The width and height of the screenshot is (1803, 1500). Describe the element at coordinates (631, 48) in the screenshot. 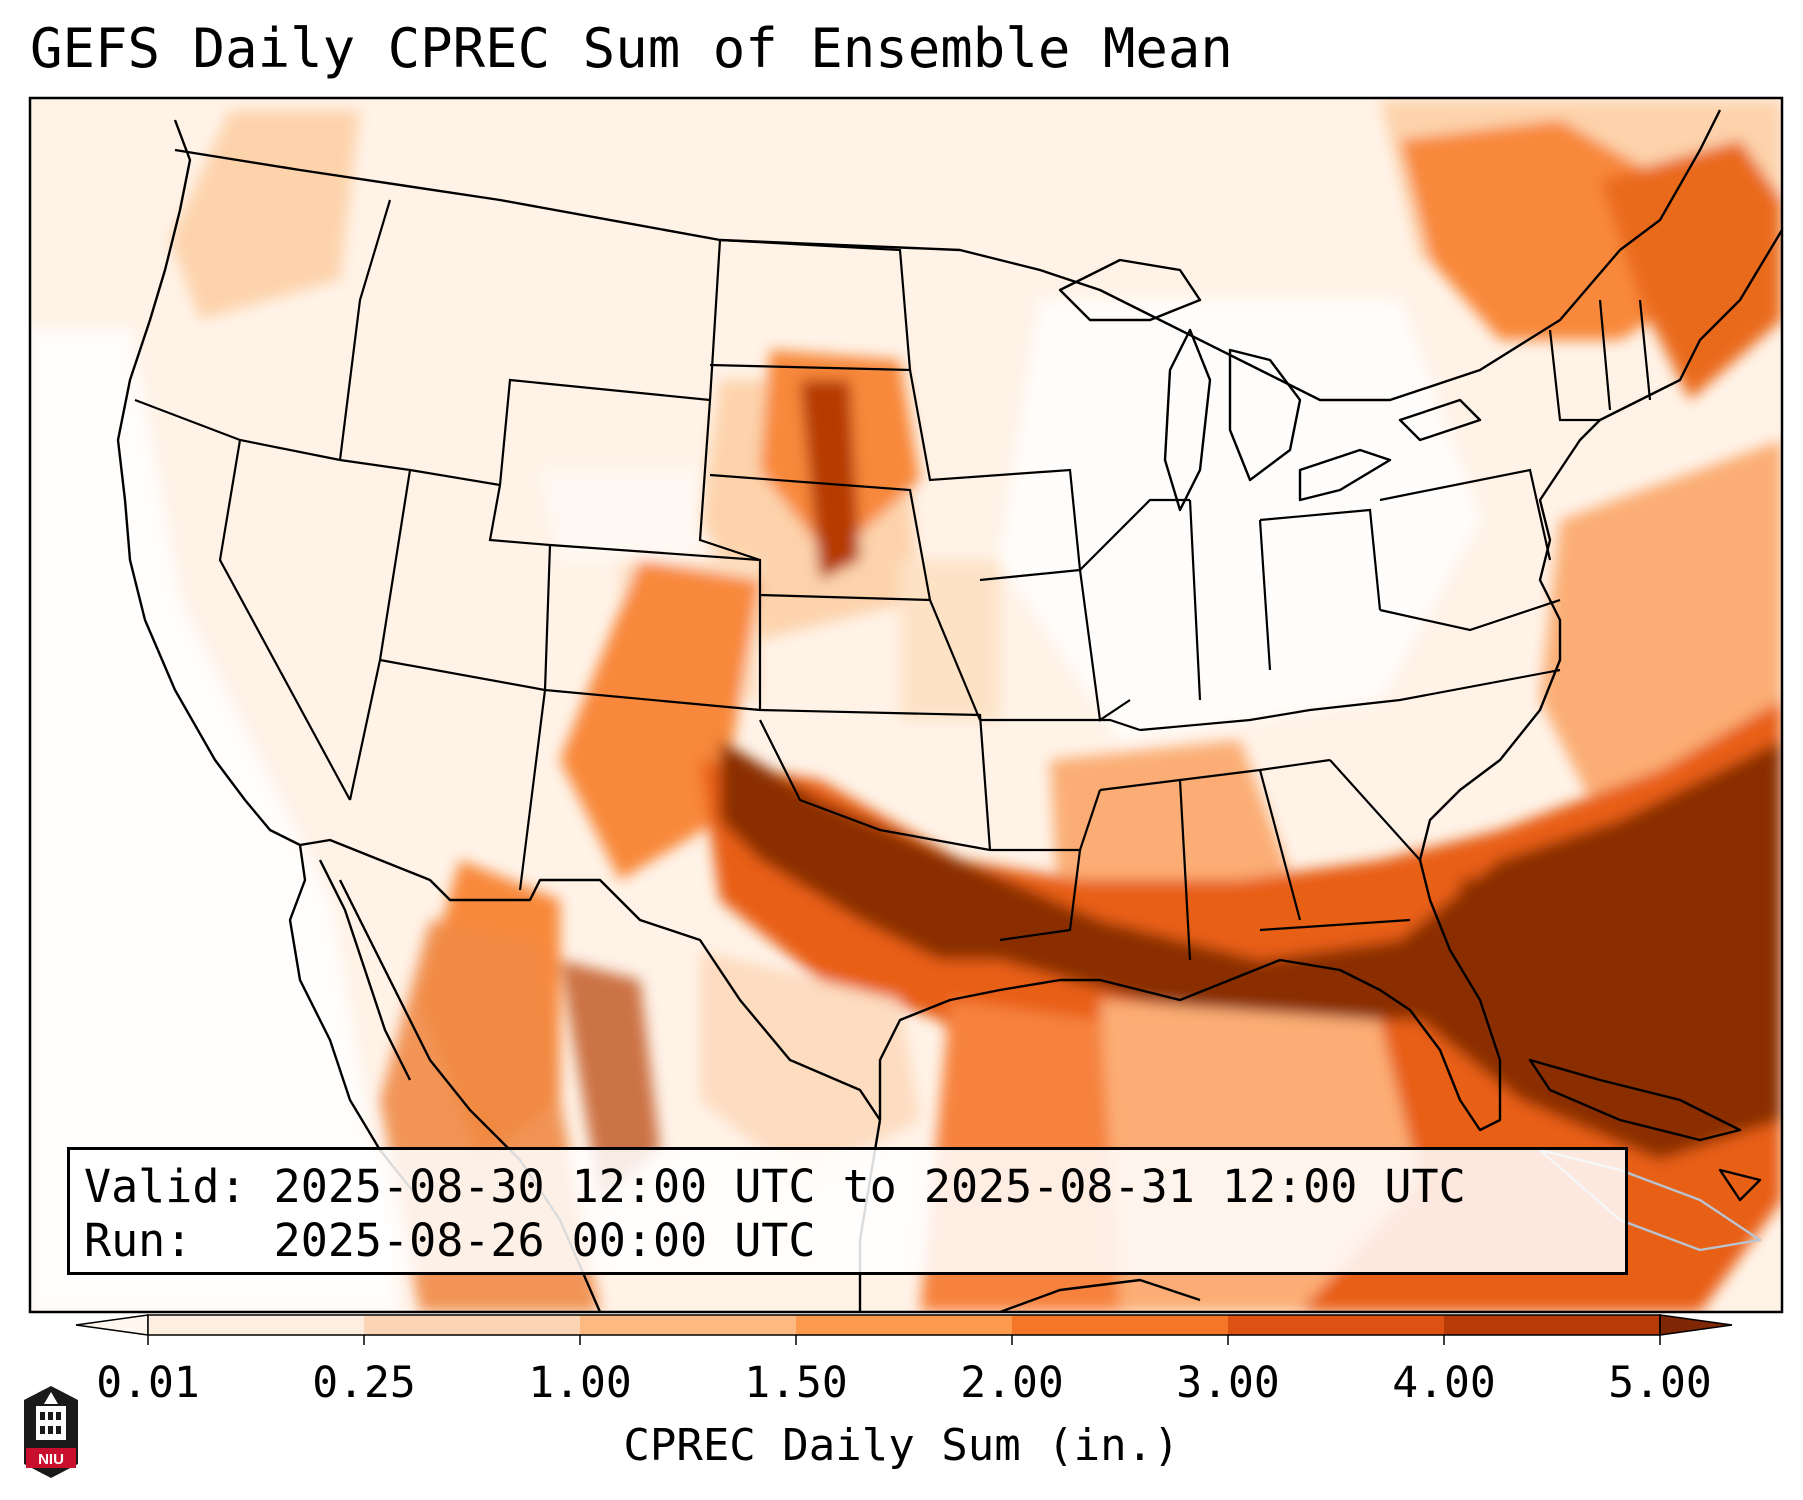

I see `page-title: GEFS Daily CPREC Sum of Ensemble Mean` at that location.